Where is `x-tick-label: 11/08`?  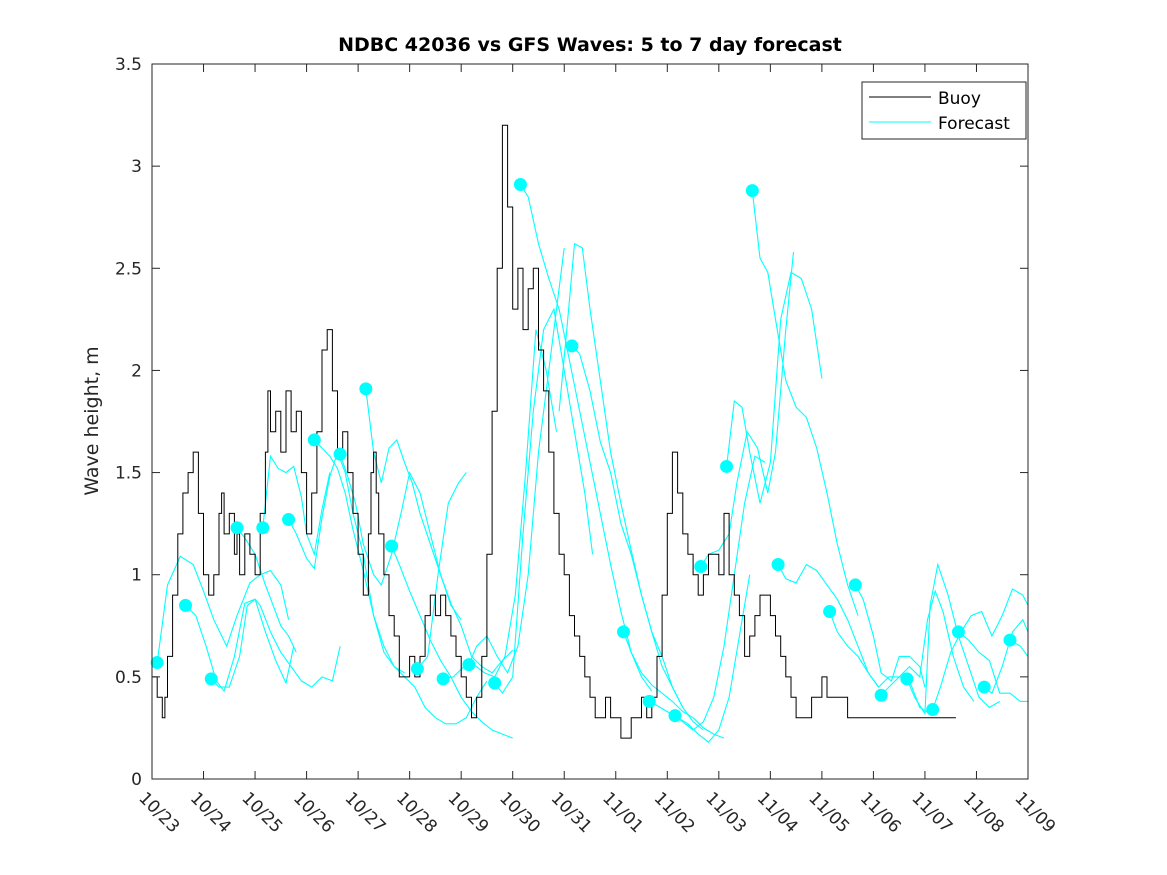
x-tick-label: 11/08 is located at coordinates (983, 812).